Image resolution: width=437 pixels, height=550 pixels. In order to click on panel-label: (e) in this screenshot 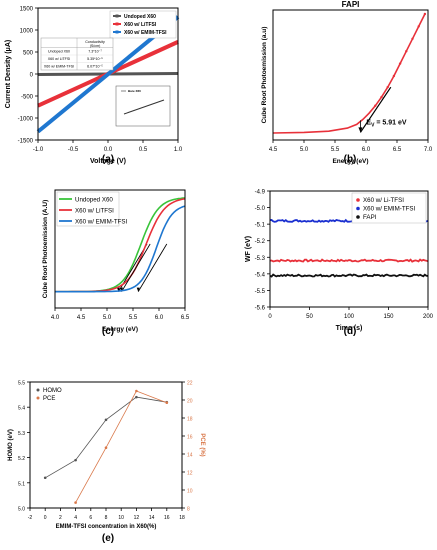, I will do `click(108, 538)`.